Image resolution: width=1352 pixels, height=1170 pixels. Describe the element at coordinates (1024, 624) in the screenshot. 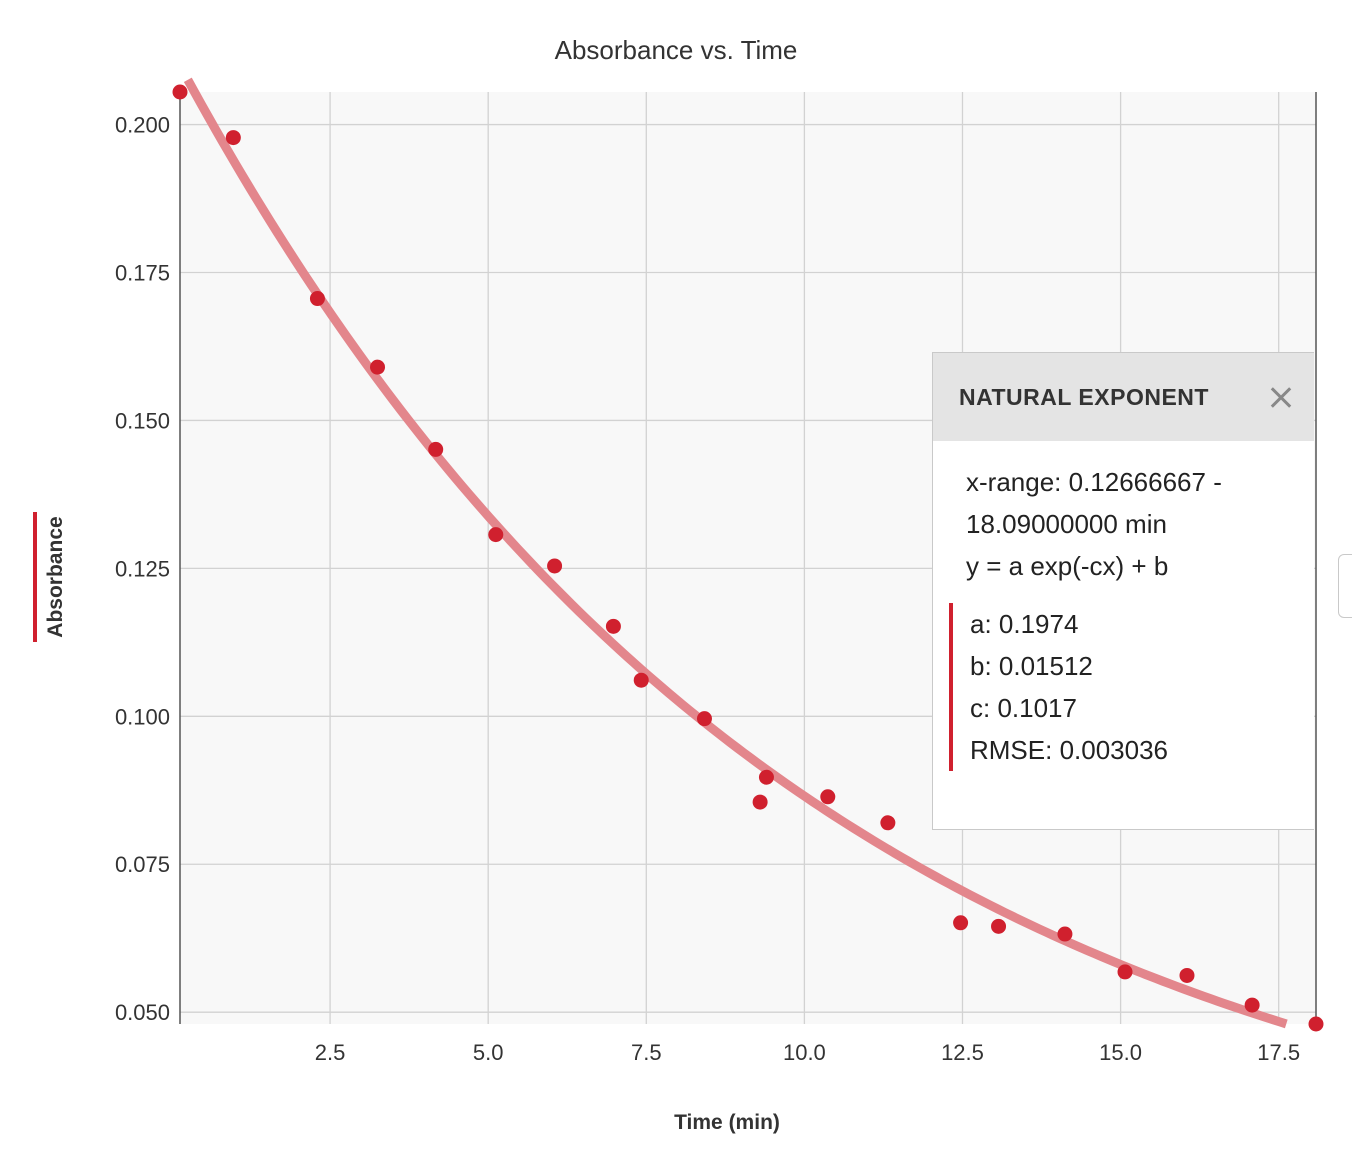

I see `param-a: a: 0.1974` at that location.